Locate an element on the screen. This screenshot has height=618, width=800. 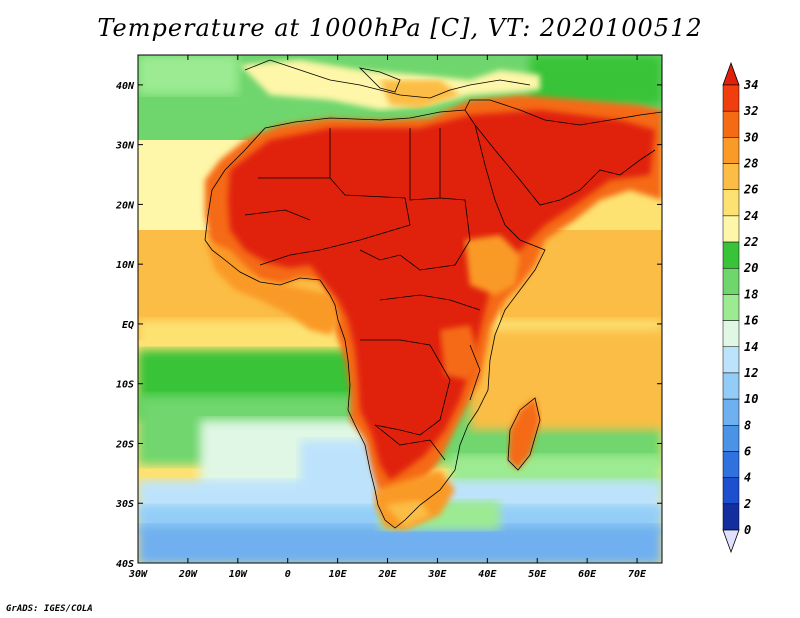
colorbar-label: 24 is located at coordinates (750, 216).